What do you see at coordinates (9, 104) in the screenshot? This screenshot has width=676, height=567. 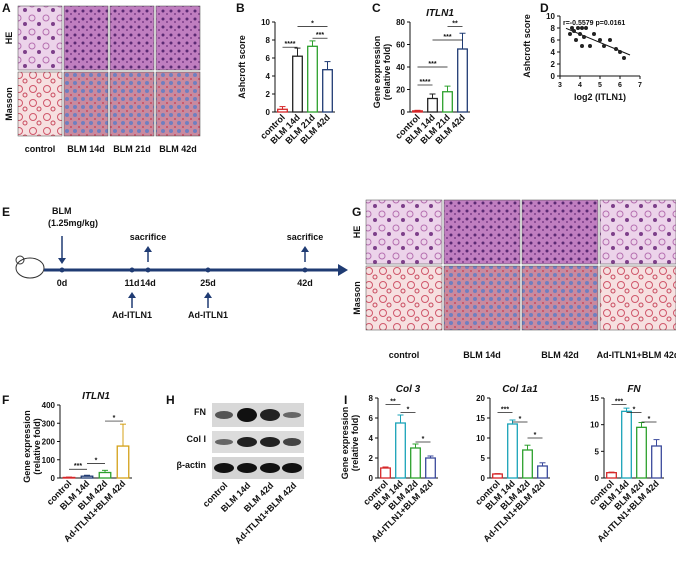 I see `row-label: Masson` at bounding box center [9, 104].